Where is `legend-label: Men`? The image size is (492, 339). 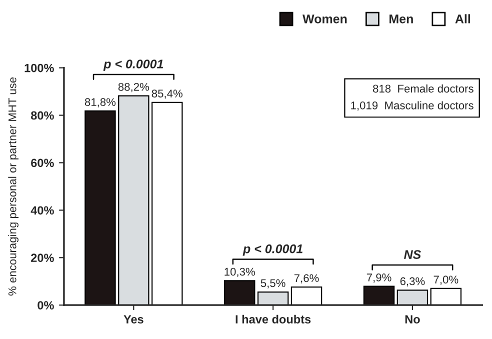
legend-label: Men is located at coordinates (401, 19).